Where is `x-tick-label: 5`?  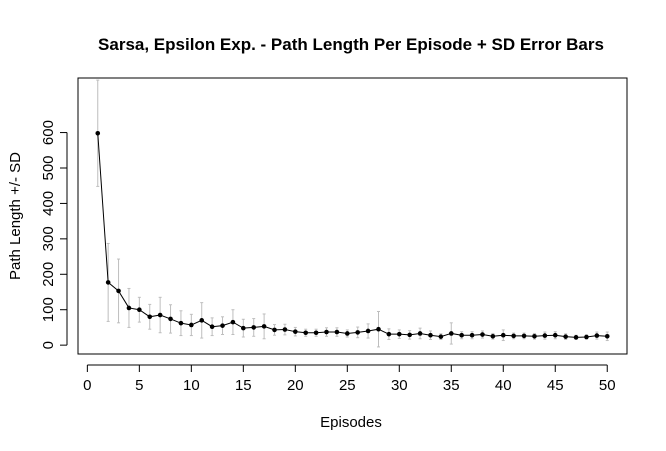
x-tick-label: 5 is located at coordinates (139, 385).